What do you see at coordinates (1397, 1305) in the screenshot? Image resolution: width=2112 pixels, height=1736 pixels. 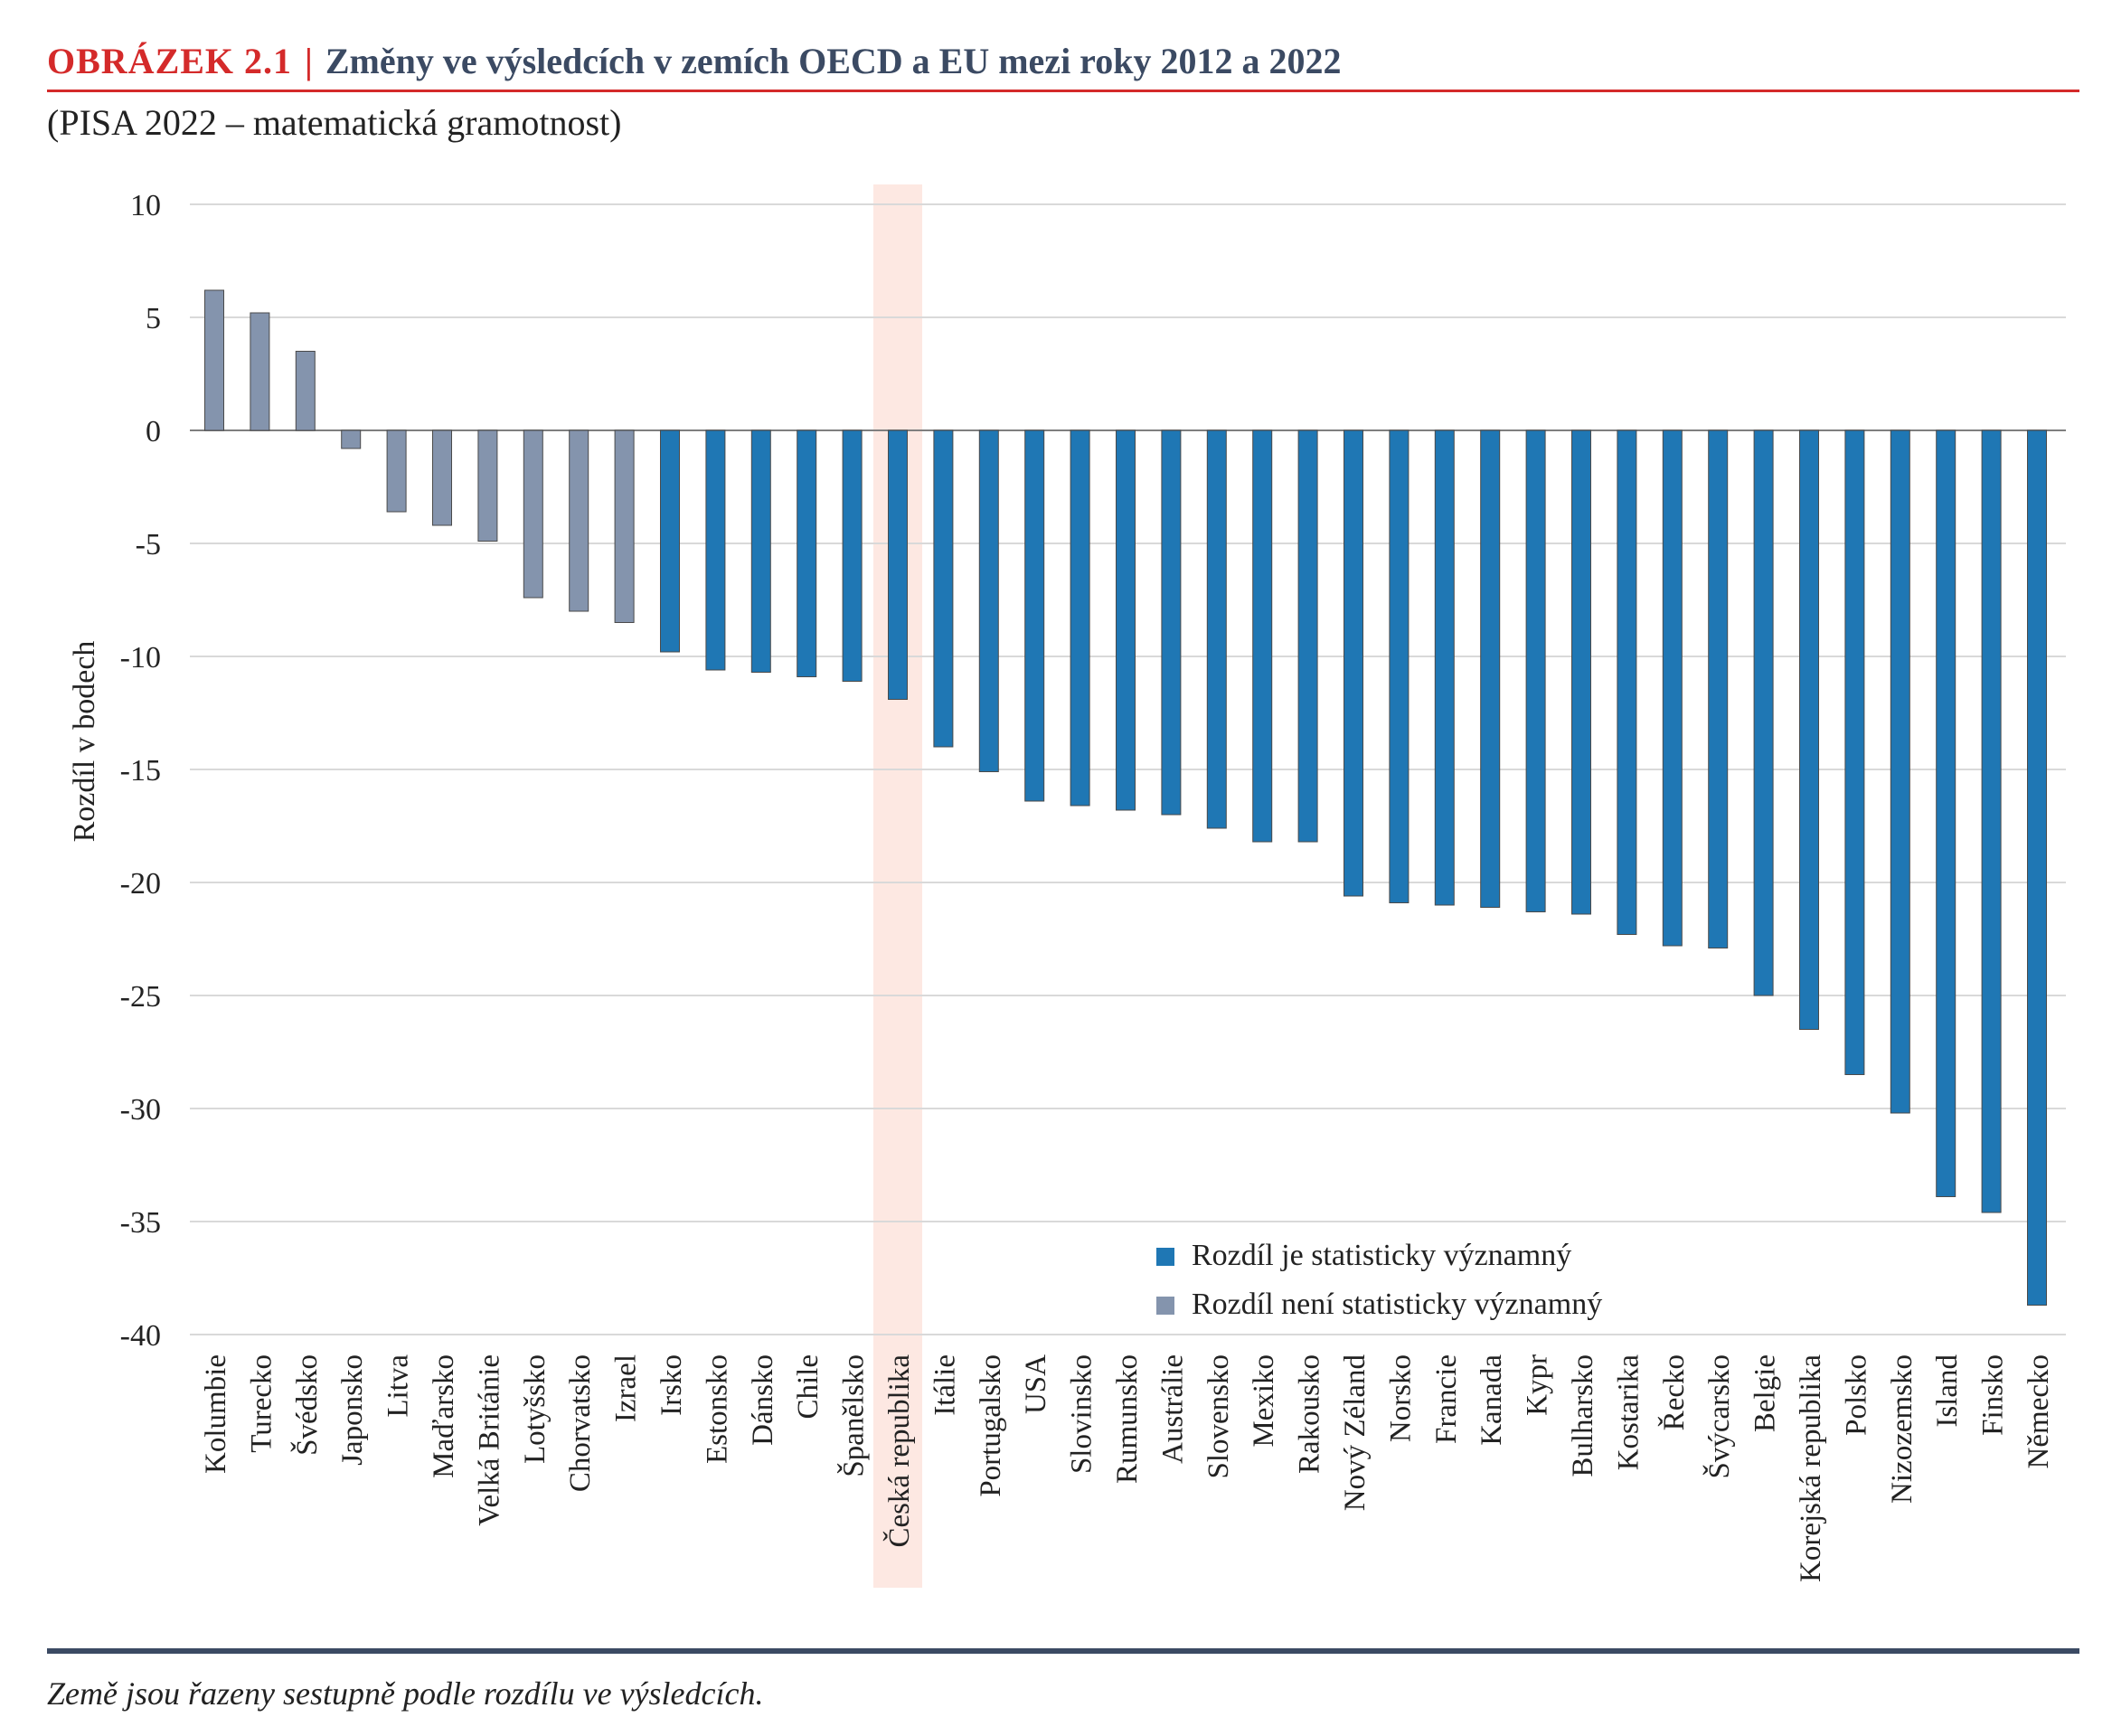 I see `legend-label: Rozdíl není statisticky významný` at bounding box center [1397, 1305].